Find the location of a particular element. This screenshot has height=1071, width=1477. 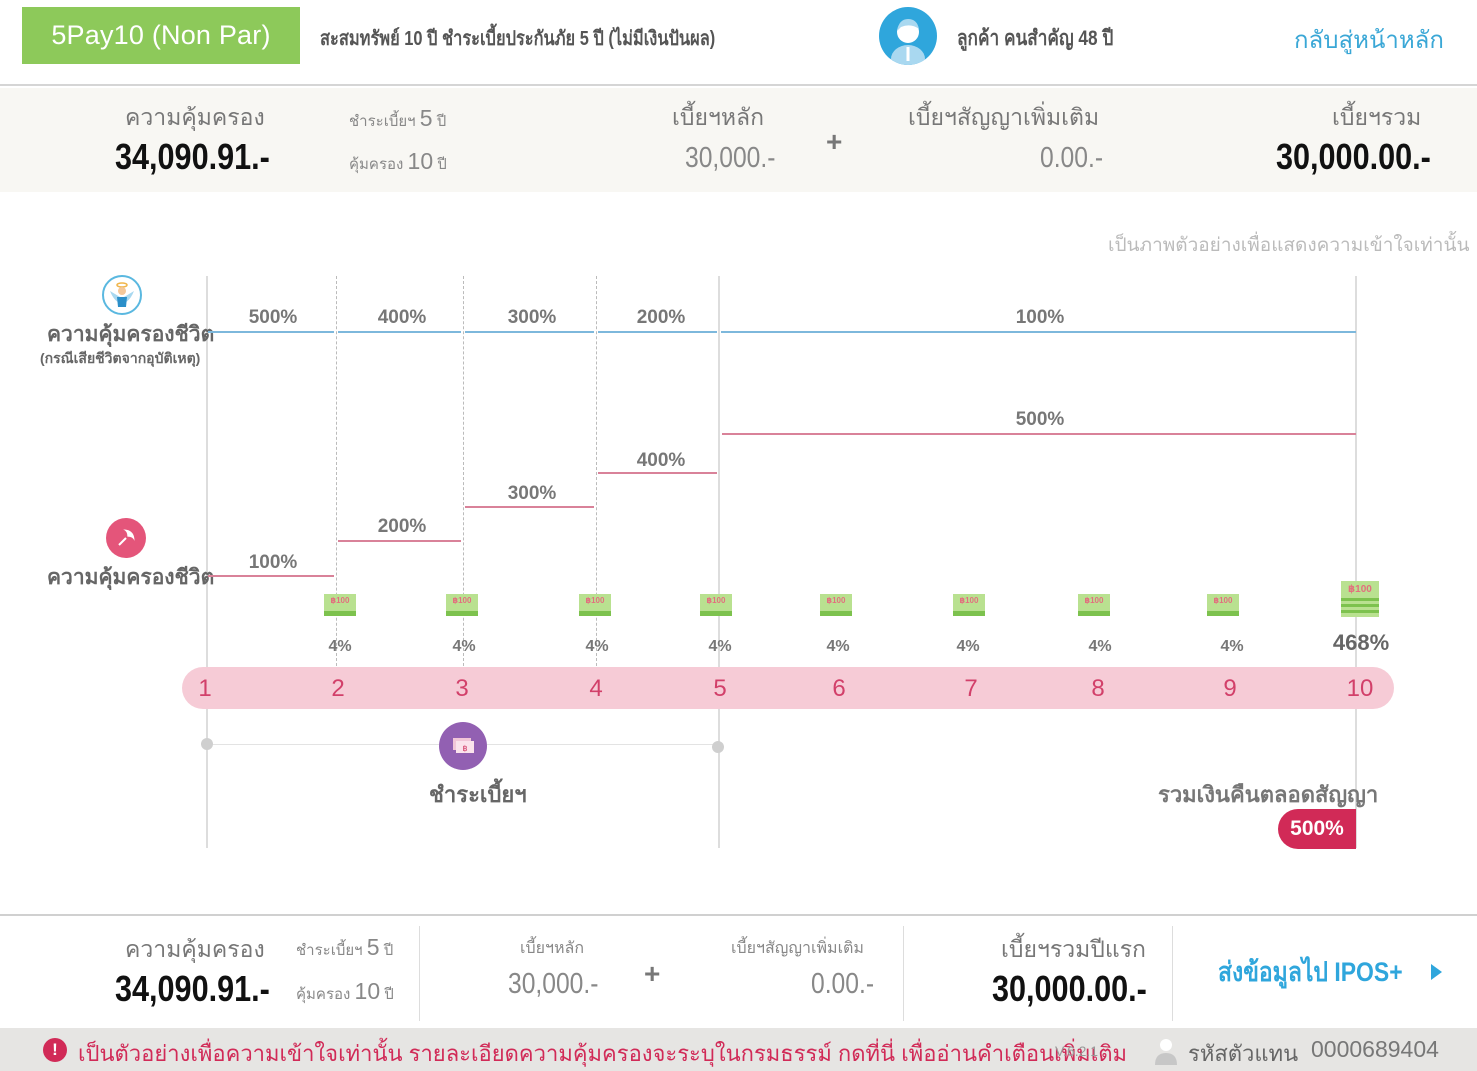

cashback-pct-y3: 4% is located at coordinates (464, 646).